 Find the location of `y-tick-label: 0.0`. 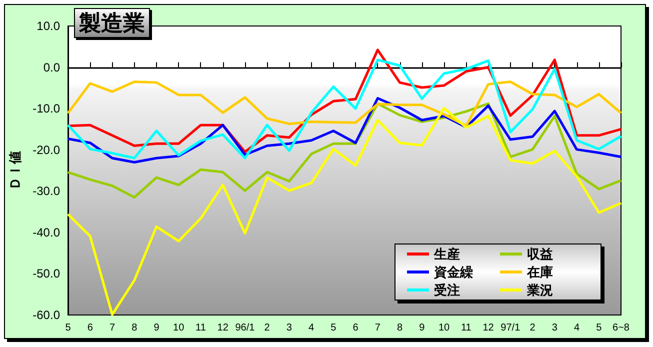

y-tick-label: 0.0 is located at coordinates (51, 67).